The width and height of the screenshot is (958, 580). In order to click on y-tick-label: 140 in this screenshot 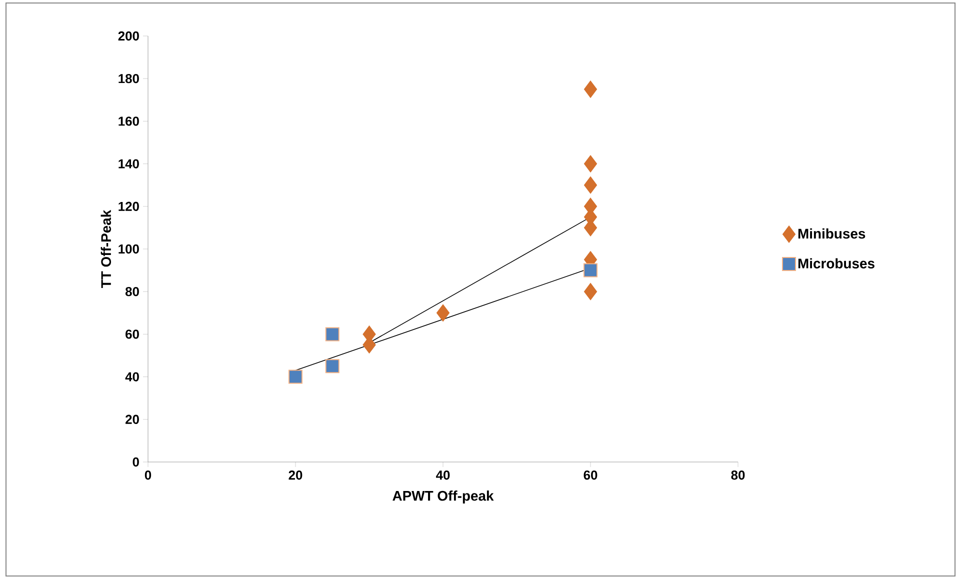, I will do `click(128, 163)`.